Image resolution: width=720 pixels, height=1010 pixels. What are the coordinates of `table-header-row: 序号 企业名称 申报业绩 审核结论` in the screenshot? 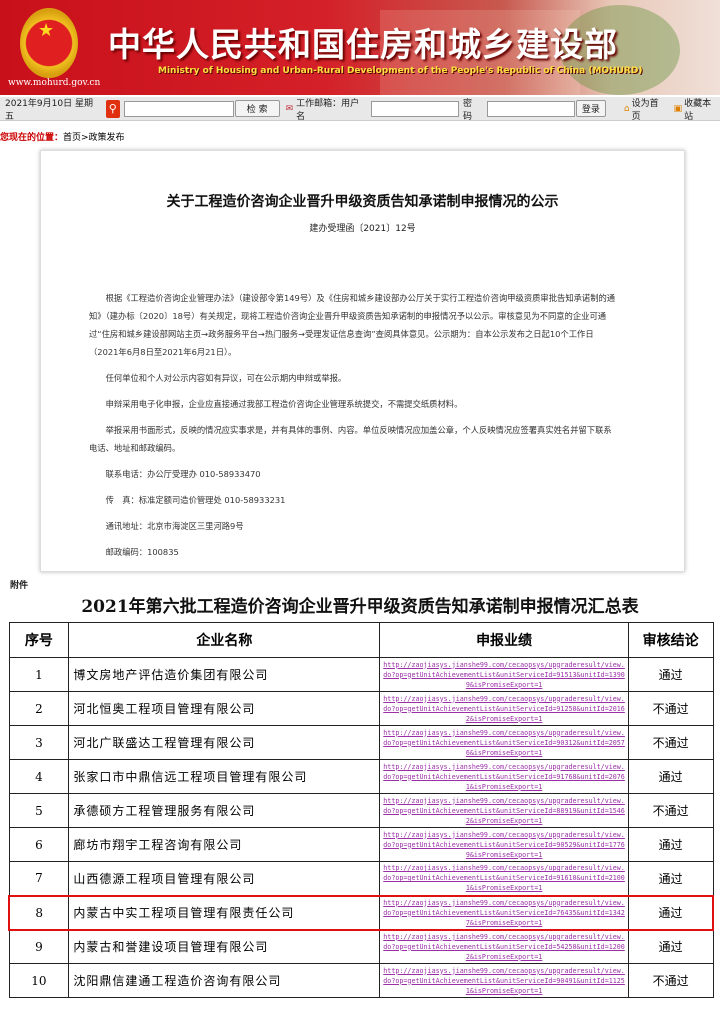 It's located at (361, 640).